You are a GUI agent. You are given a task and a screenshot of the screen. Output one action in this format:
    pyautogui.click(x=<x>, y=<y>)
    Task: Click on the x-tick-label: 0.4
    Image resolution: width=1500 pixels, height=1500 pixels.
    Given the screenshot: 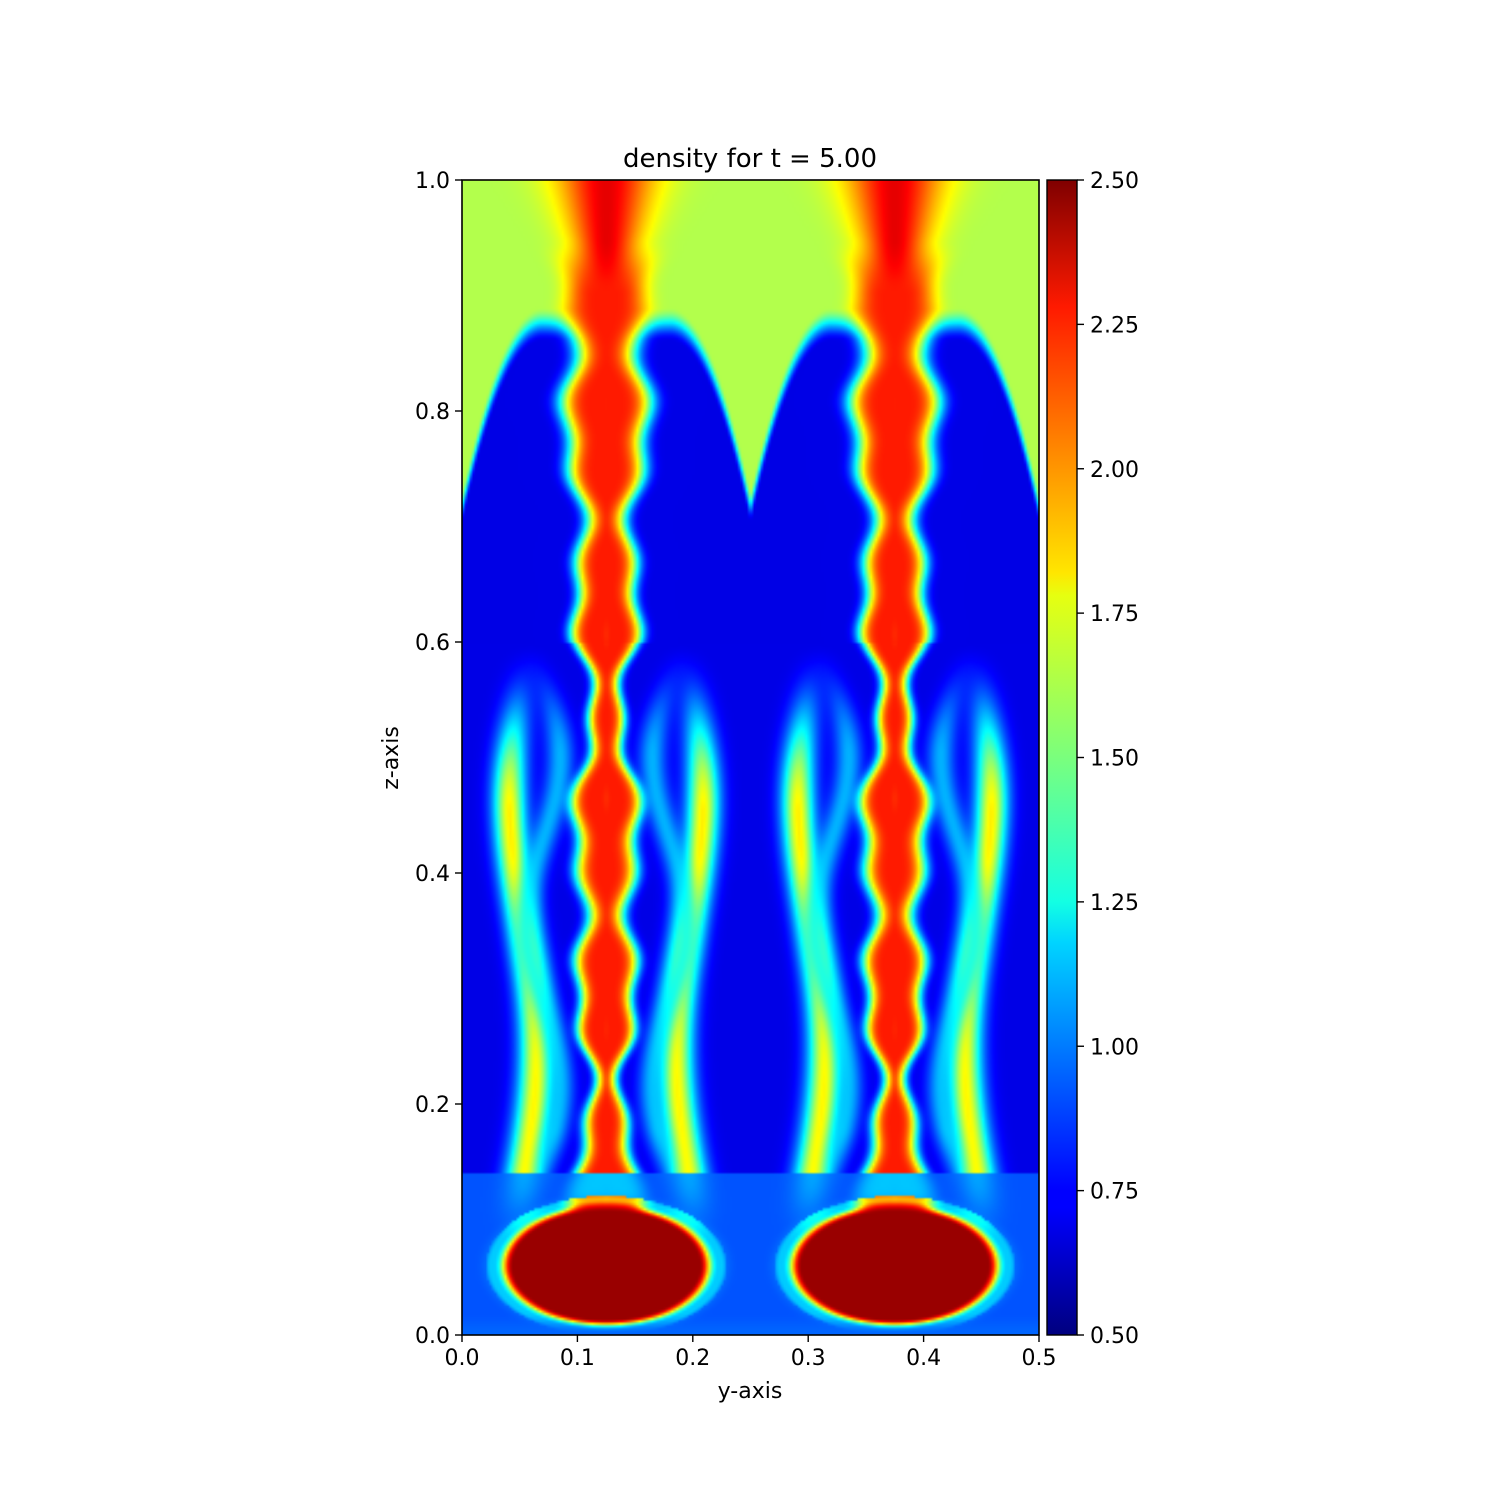 What is the action you would take?
    pyautogui.click(x=923, y=1358)
    